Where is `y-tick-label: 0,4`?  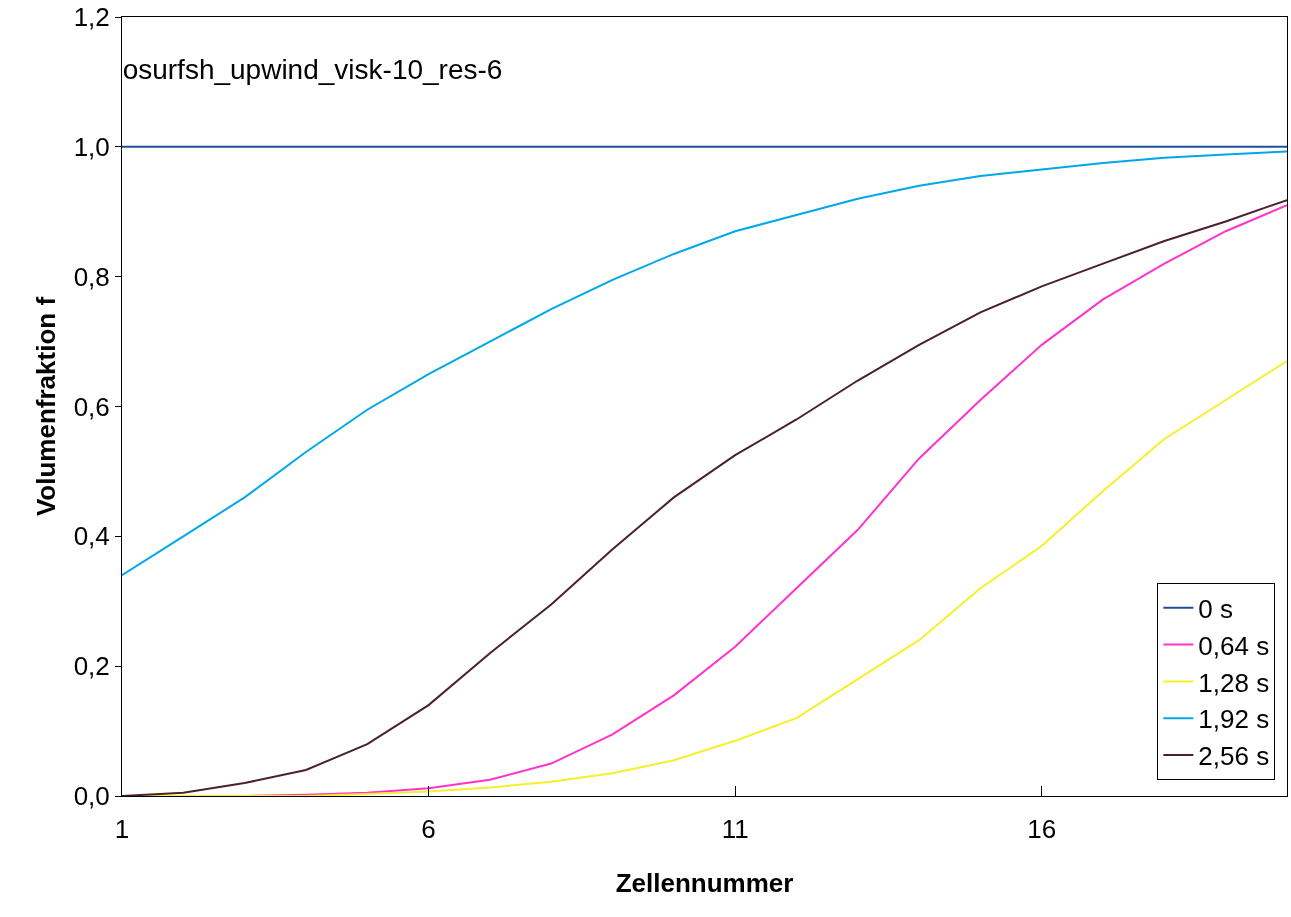 y-tick-label: 0,4 is located at coordinates (91, 536).